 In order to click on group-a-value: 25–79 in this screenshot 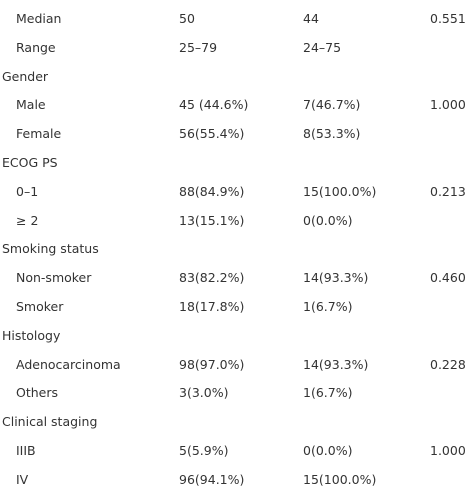, I will do `click(198, 47)`.